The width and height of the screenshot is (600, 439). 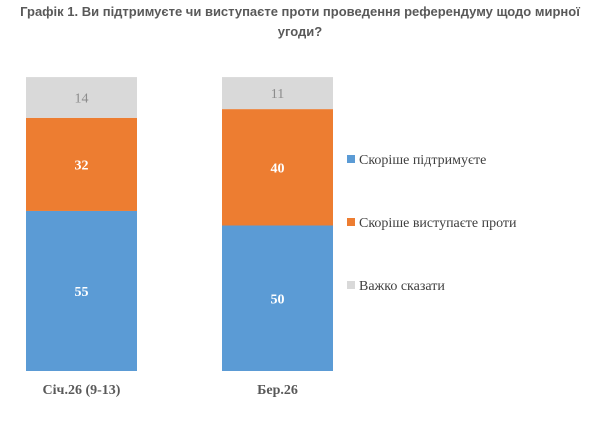 I want to click on data-label: 40, so click(x=278, y=168).